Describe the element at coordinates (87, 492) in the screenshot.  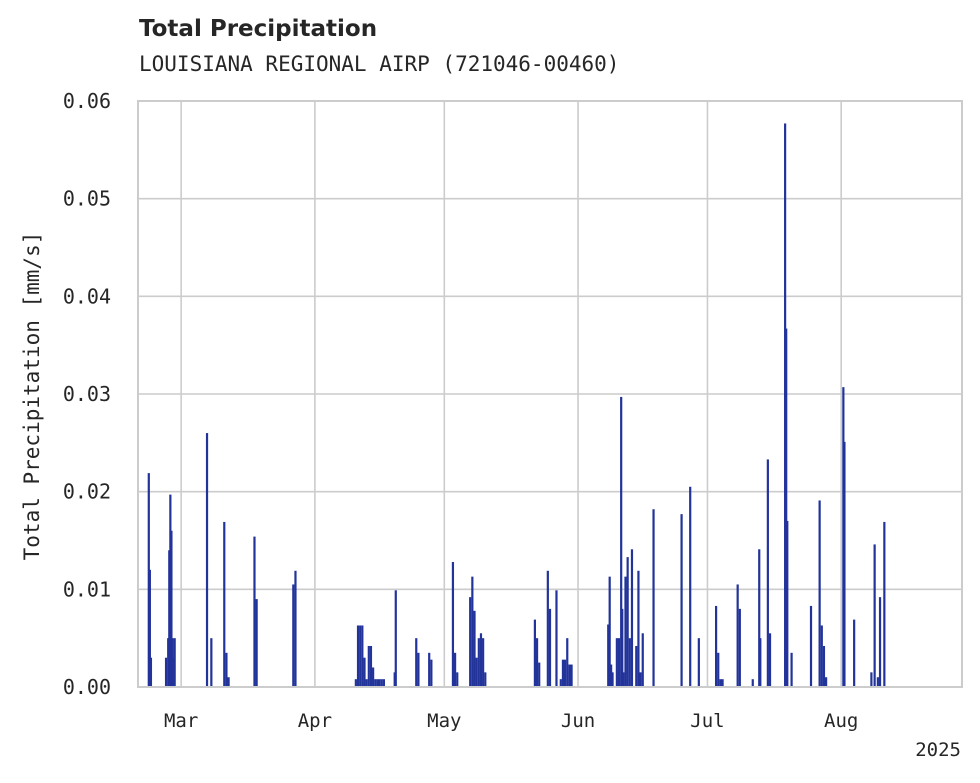
I see `y-tick-label: 0.02` at that location.